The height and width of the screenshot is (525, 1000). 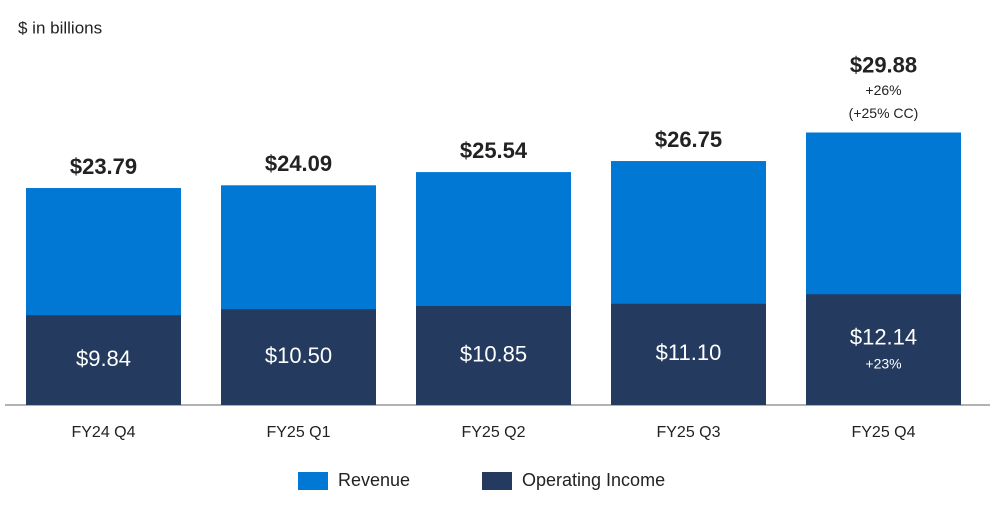 What do you see at coordinates (883, 363) in the screenshot?
I see `value-note: +23%` at bounding box center [883, 363].